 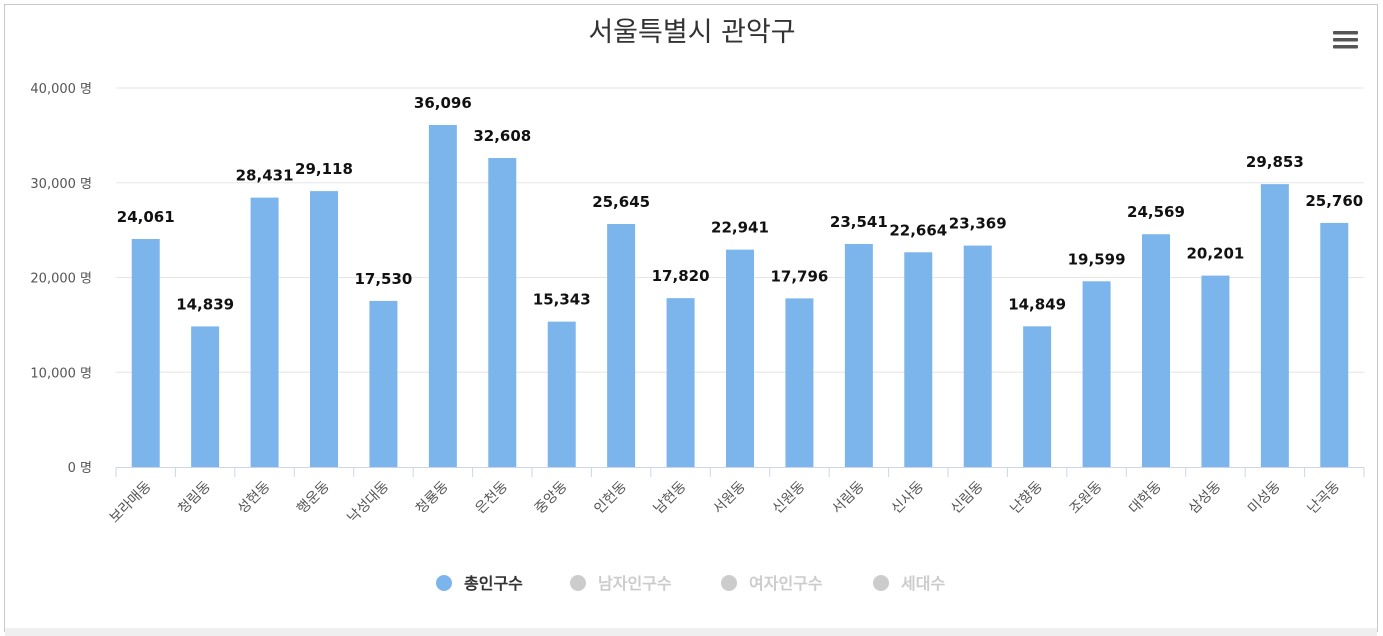 What do you see at coordinates (1334, 201) in the screenshot?
I see `data-label: 25,760` at bounding box center [1334, 201].